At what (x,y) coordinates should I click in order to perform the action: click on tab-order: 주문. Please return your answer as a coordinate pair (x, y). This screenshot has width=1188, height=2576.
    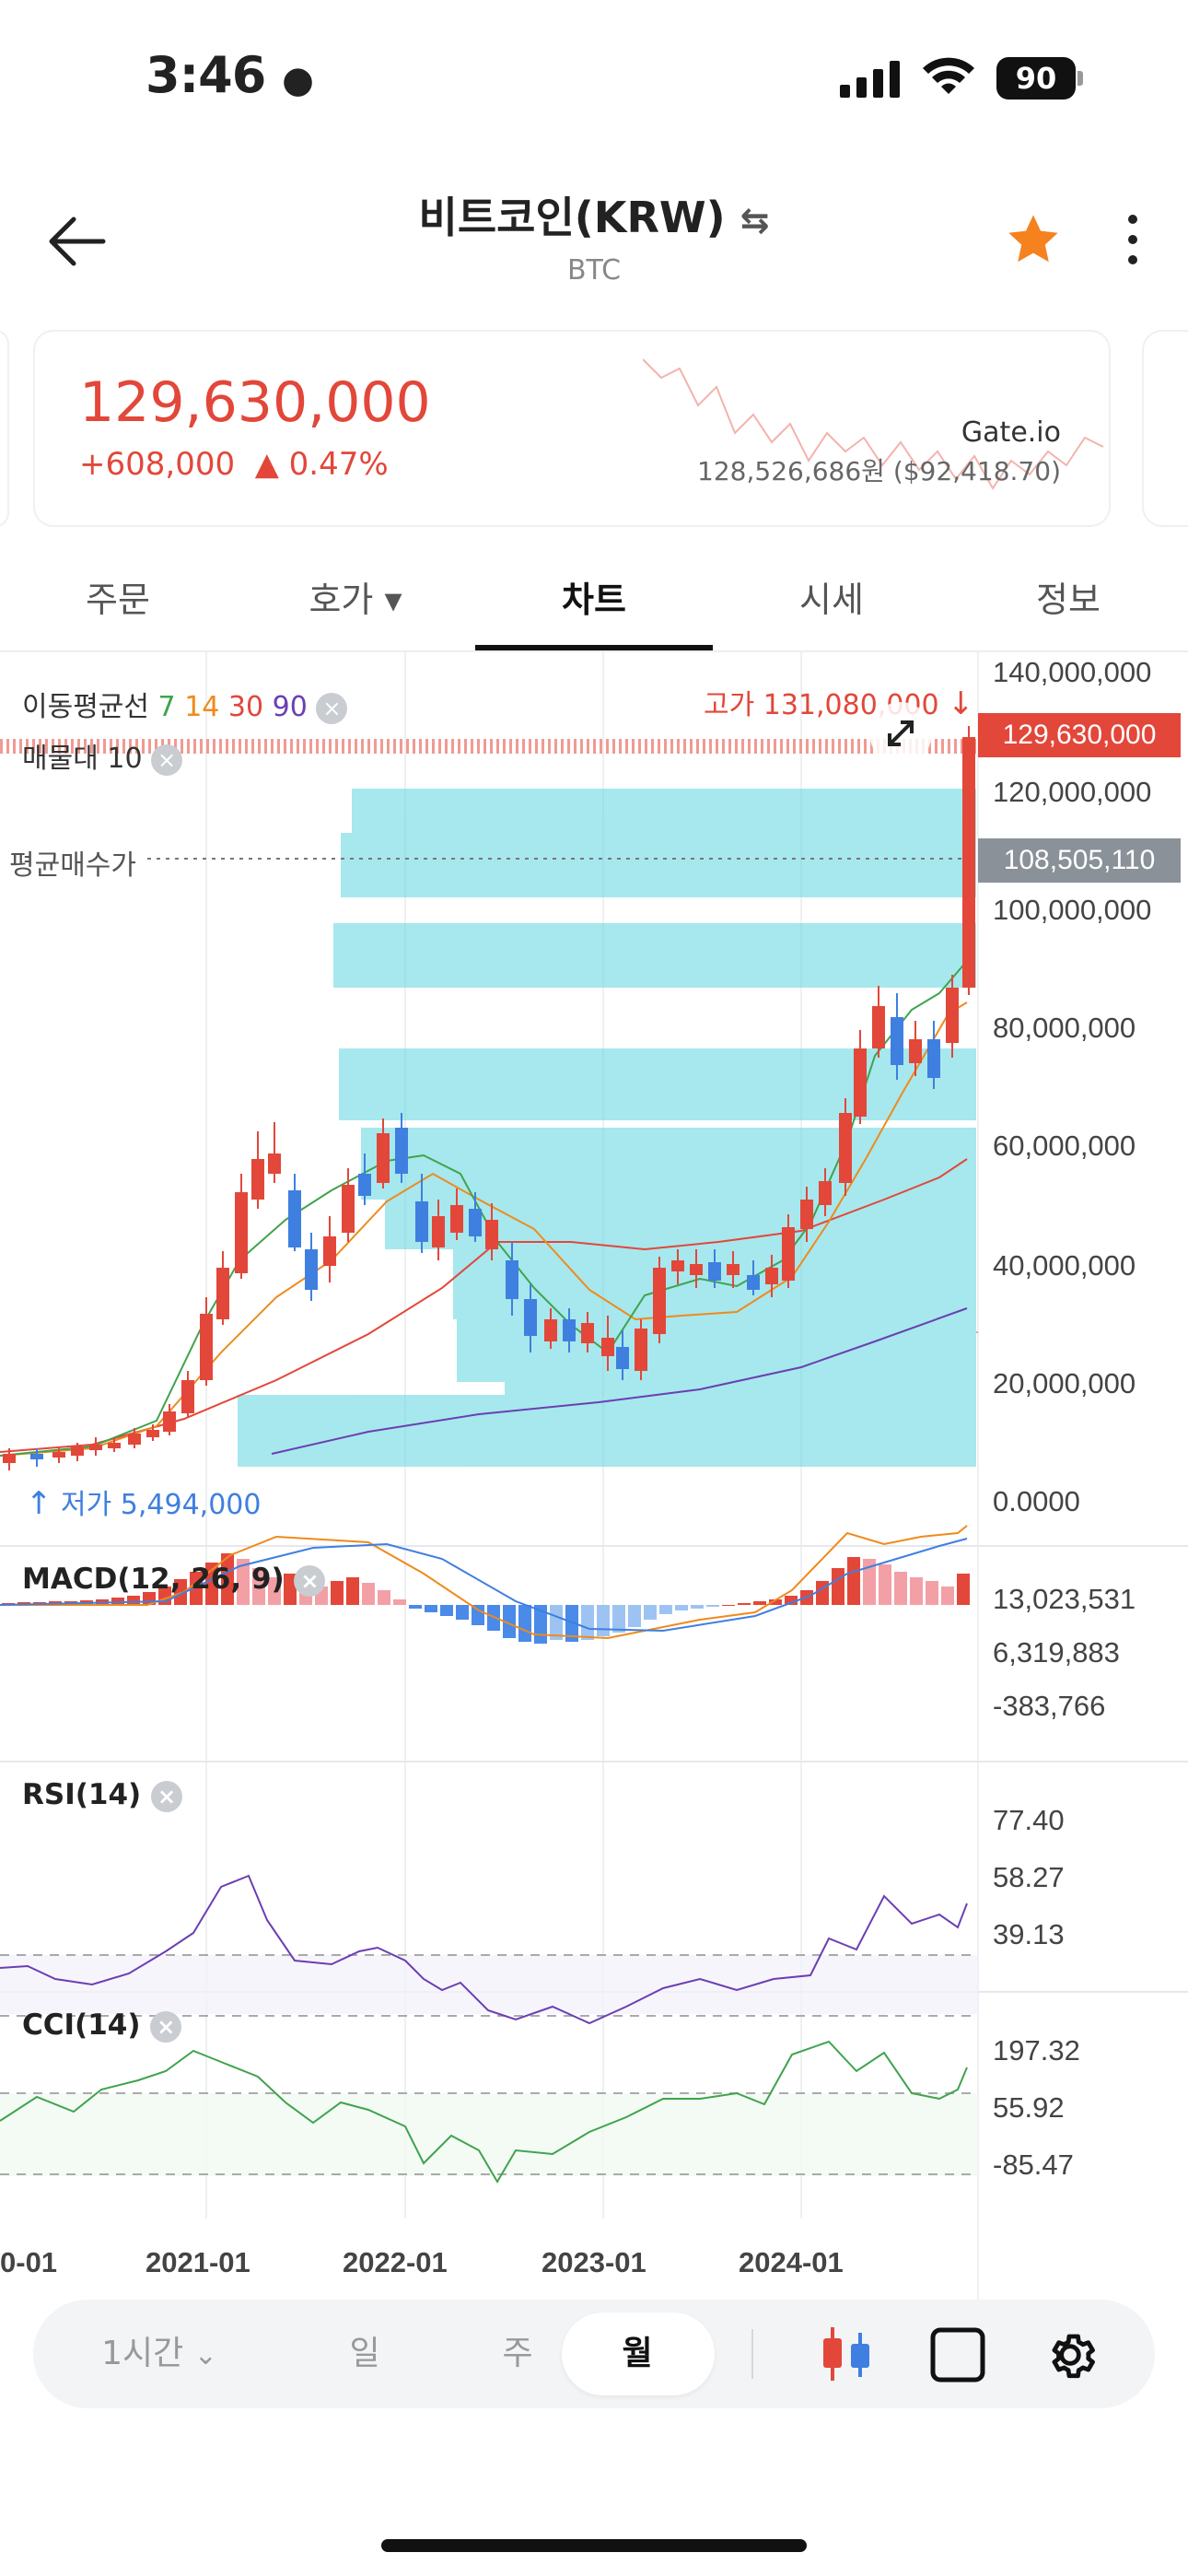
    Looking at the image, I should click on (118, 600).